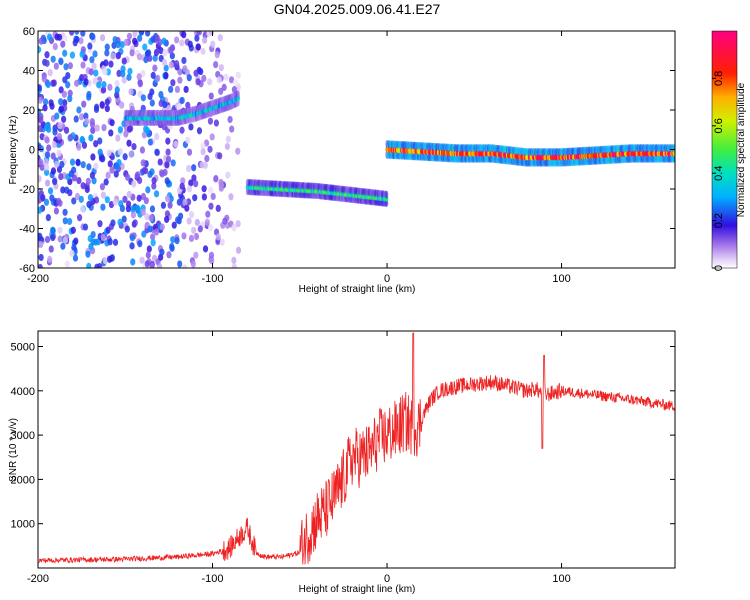 This screenshot has height=600, width=750. I want to click on y-tick-label: 1000, so click(23, 525).